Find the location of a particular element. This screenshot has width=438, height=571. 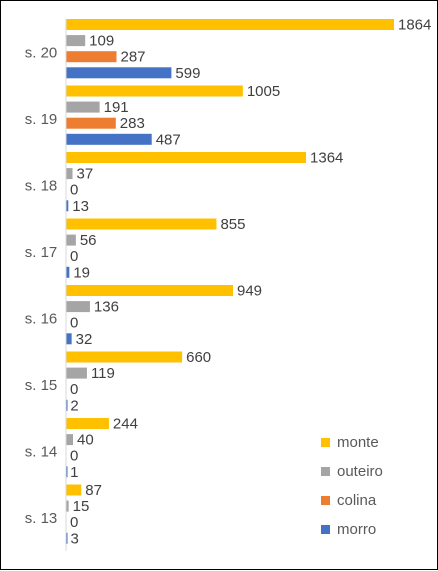

category-label-s-15: s. 15 is located at coordinates (41, 385).